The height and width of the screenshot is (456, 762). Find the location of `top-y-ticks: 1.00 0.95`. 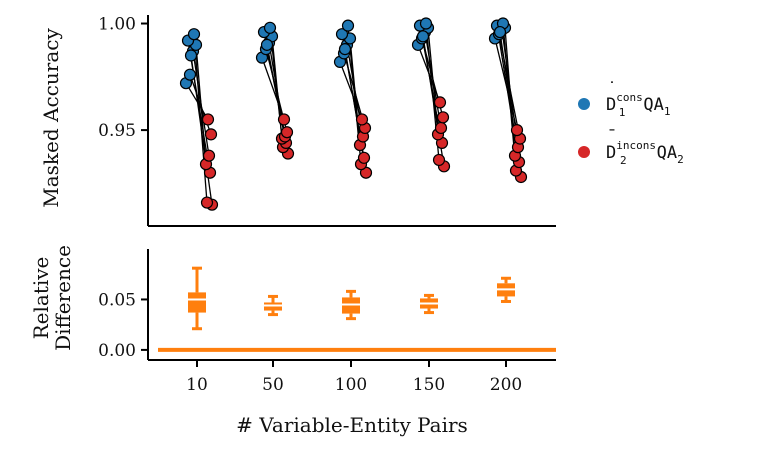

top-y-ticks: 1.00 0.95 is located at coordinates (123, 78).